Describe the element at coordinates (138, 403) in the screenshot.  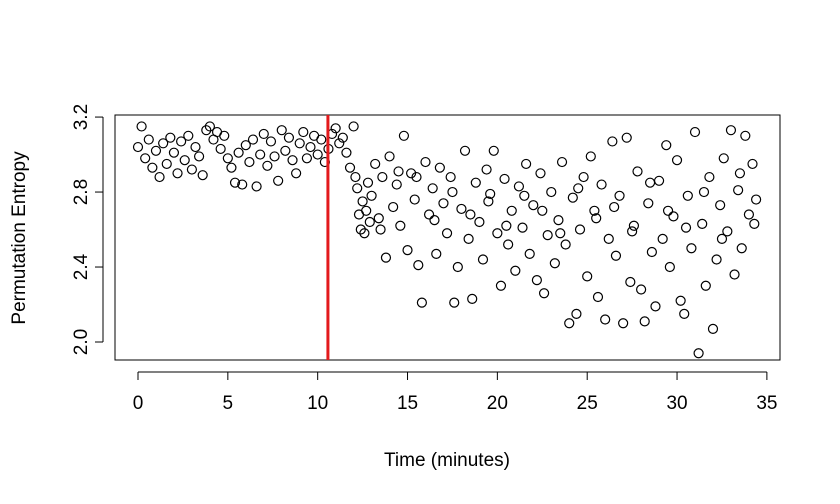
I see `x-tick-label: 0` at that location.